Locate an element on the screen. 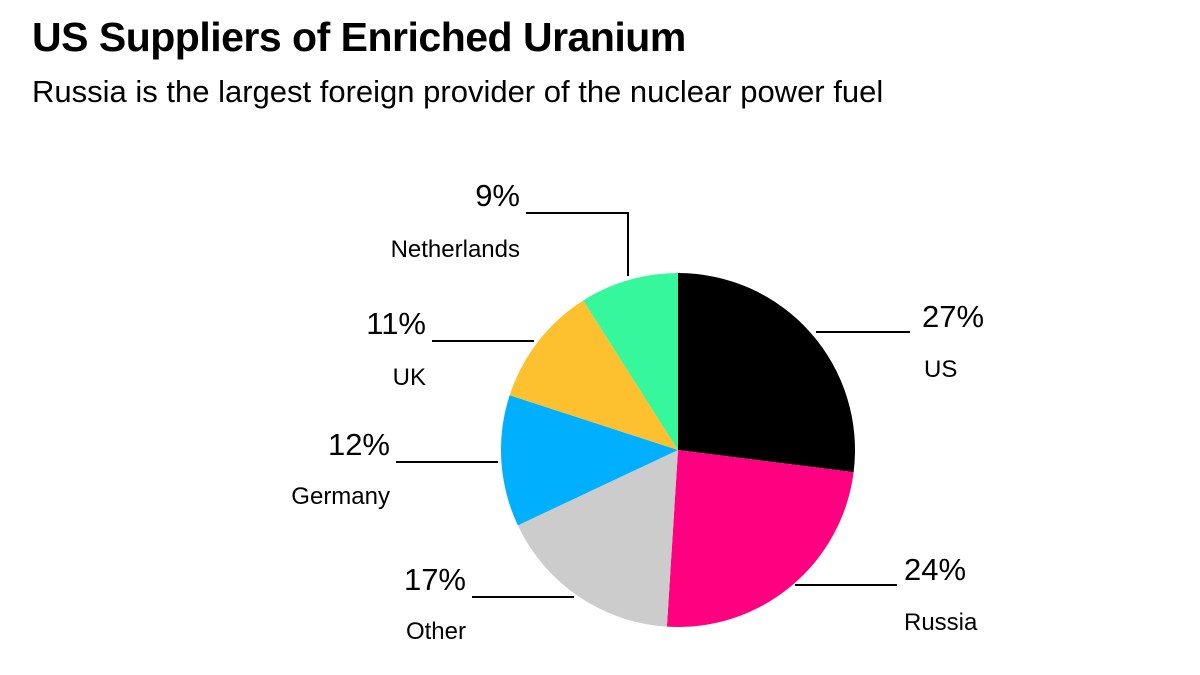  category-label-germany: Germany is located at coordinates (340, 496).